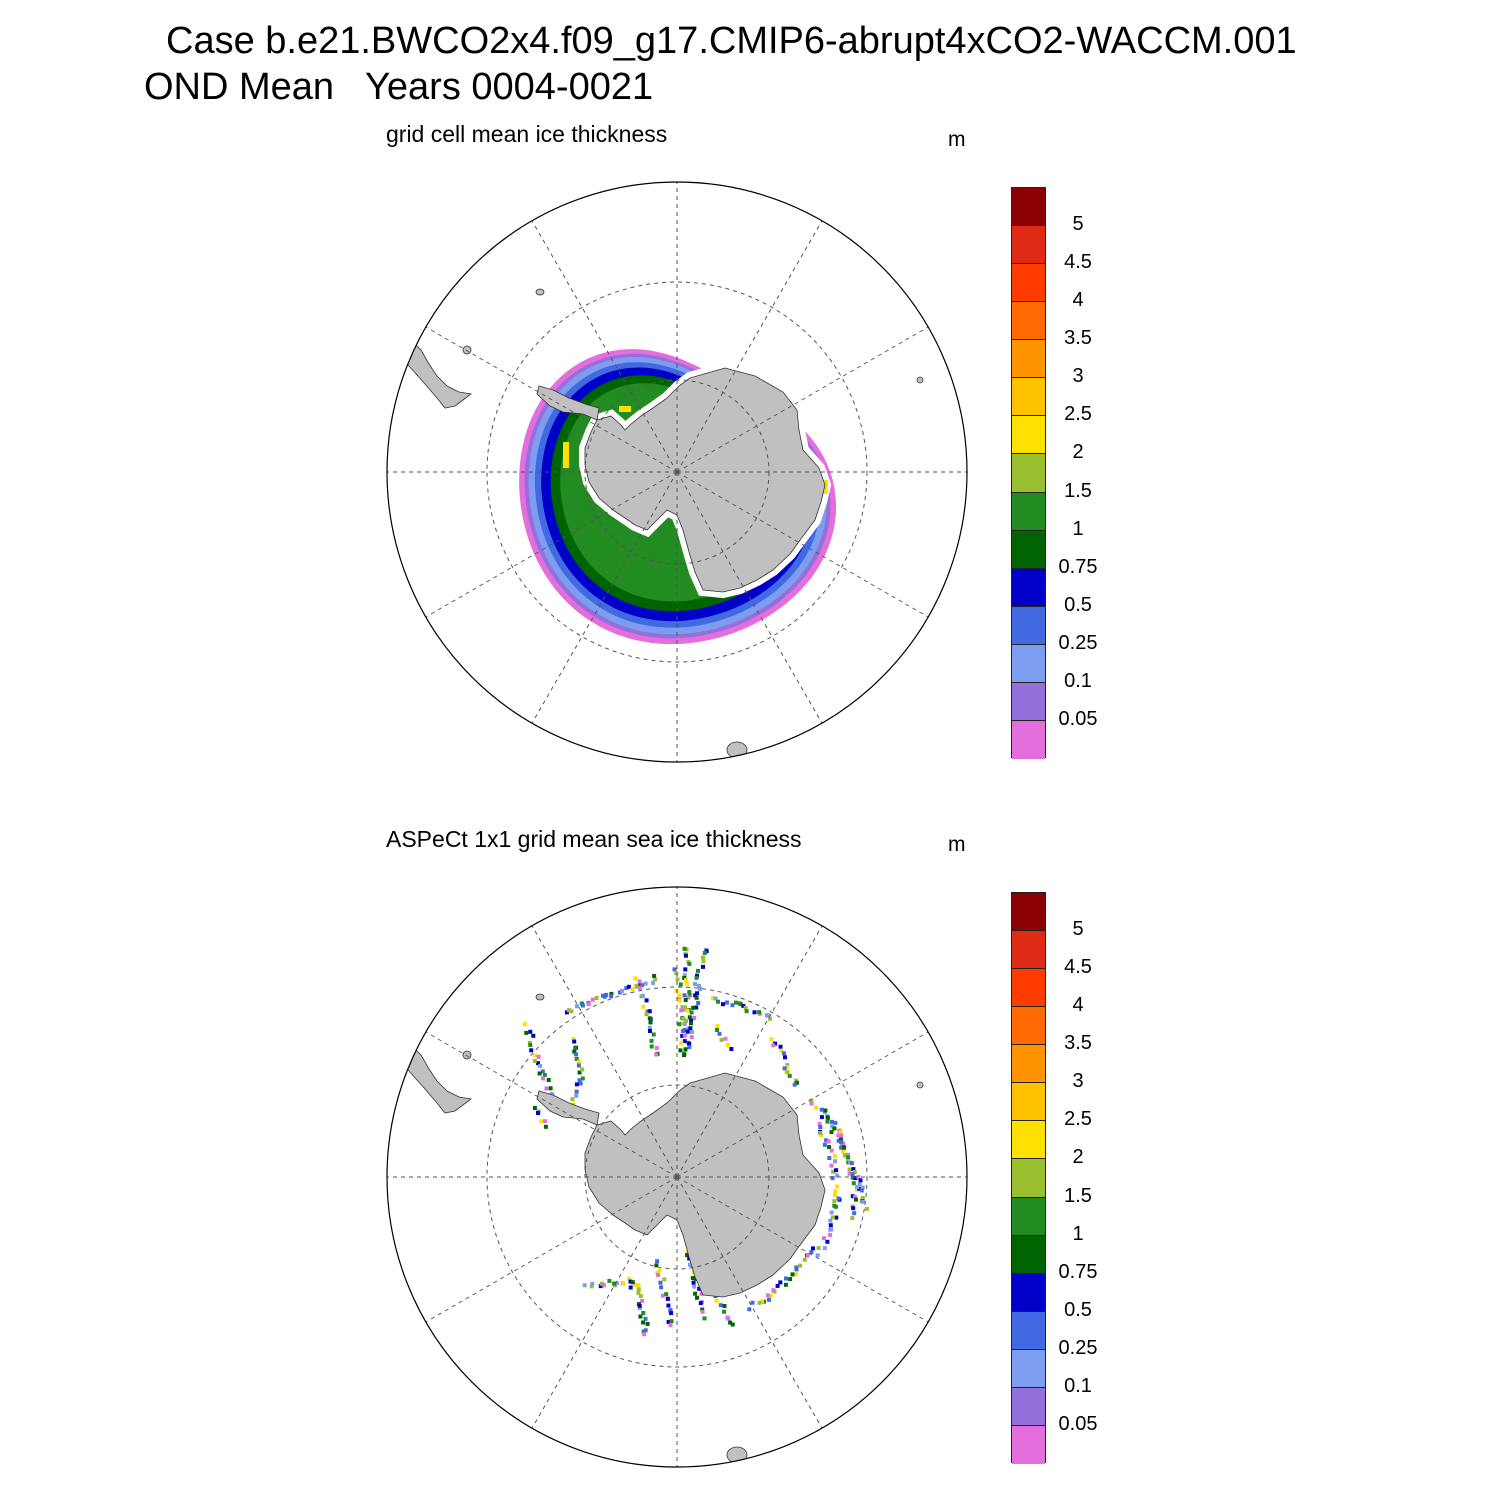 This screenshot has height=1500, width=1500. I want to click on colorbar-label: 2, so click(1078, 1157).